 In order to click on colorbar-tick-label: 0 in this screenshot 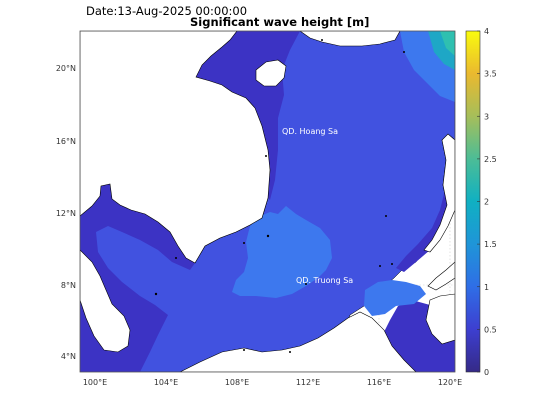, I will do `click(486, 372)`.